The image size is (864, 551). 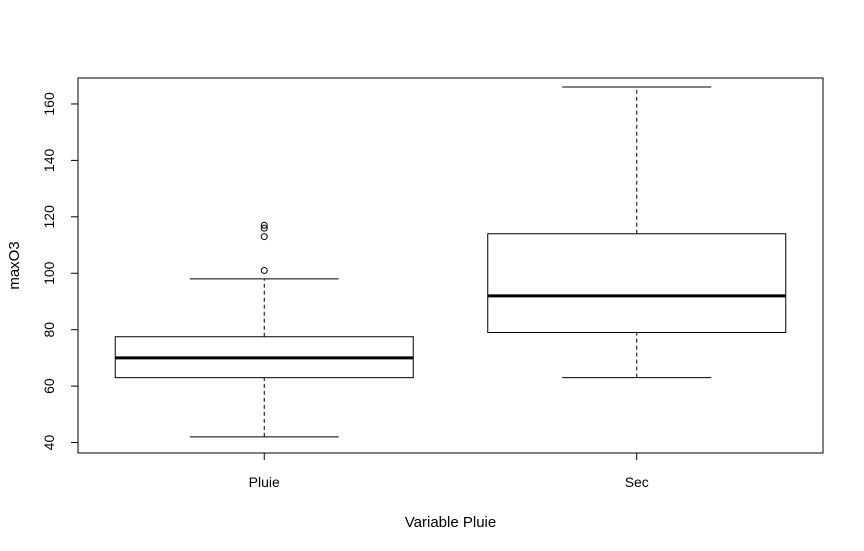 I want to click on y-tick-label: 40, so click(x=49, y=443).